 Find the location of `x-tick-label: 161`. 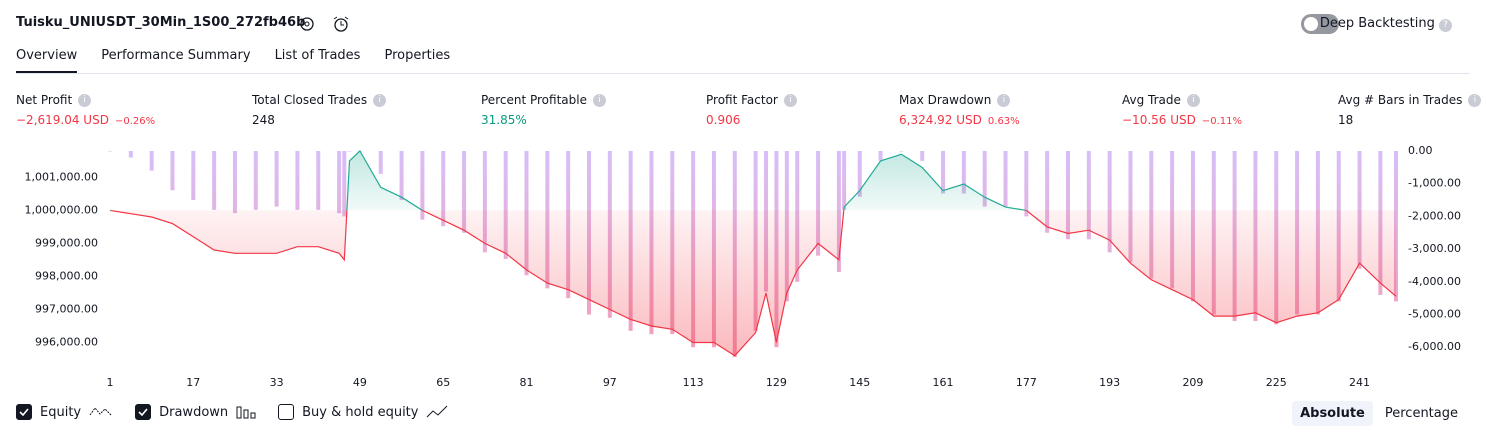

x-tick-label: 161 is located at coordinates (943, 382).